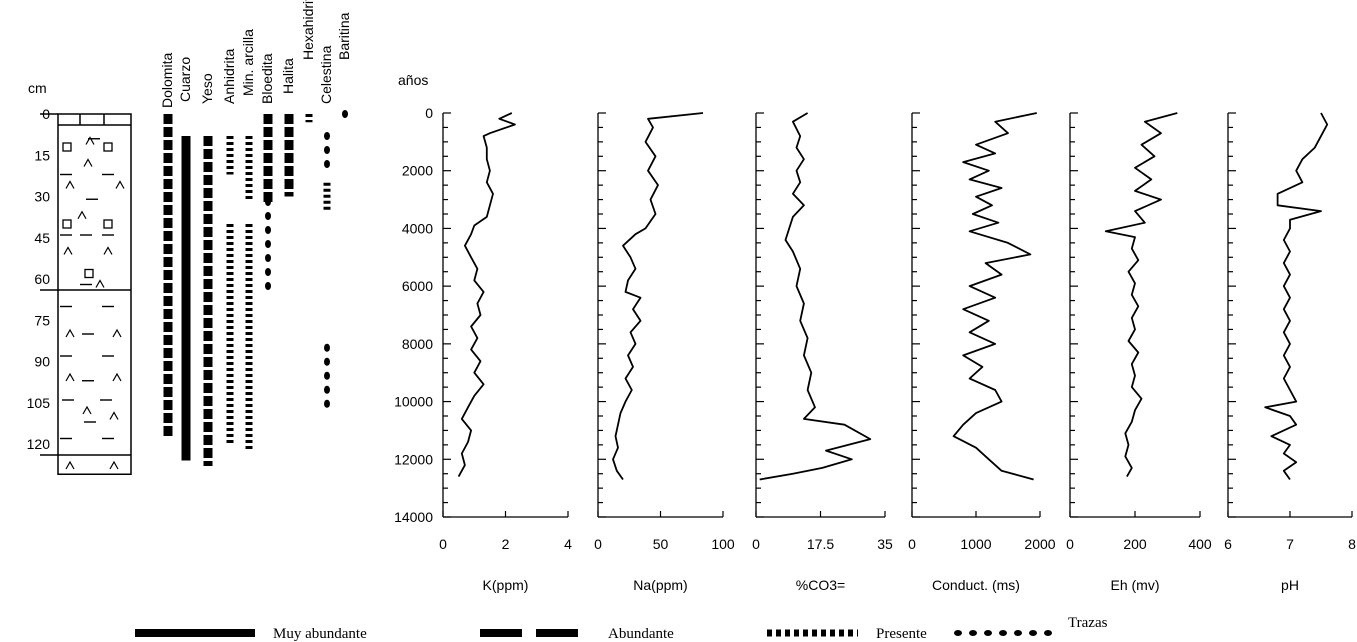 Image resolution: width=1357 pixels, height=642 pixels. I want to click on panel-6: 6 7 8 pH, so click(1290, 352).